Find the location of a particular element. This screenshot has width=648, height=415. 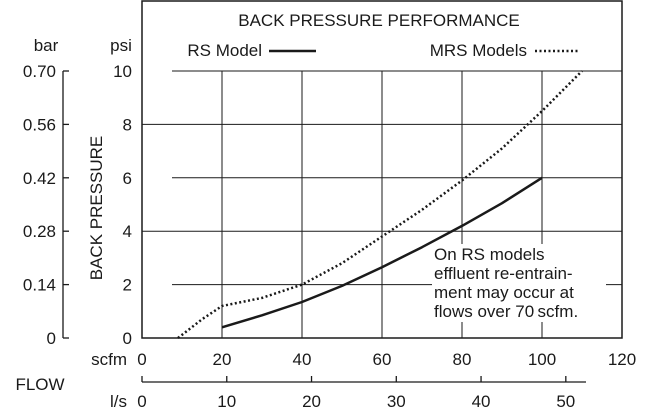

y-tick-label-bar: 0.70 is located at coordinates (39, 71).